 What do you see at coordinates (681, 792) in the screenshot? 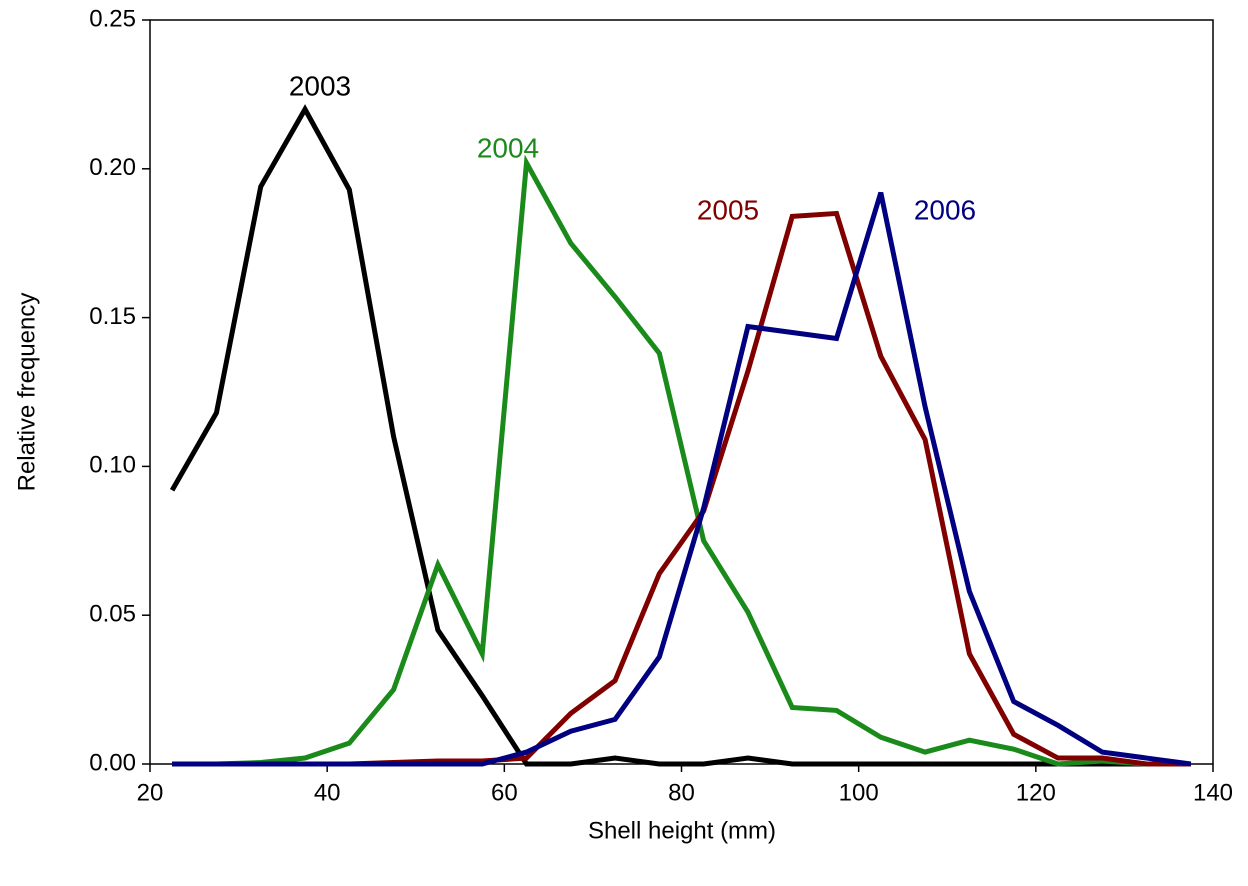
I see `x-tick-label: 80` at bounding box center [681, 792].